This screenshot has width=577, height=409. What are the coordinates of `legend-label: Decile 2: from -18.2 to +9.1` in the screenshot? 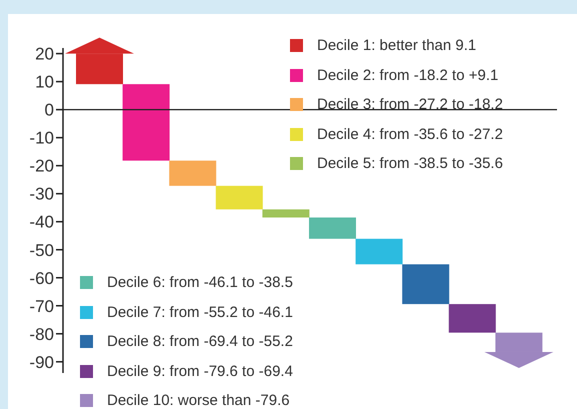 It's located at (407, 75).